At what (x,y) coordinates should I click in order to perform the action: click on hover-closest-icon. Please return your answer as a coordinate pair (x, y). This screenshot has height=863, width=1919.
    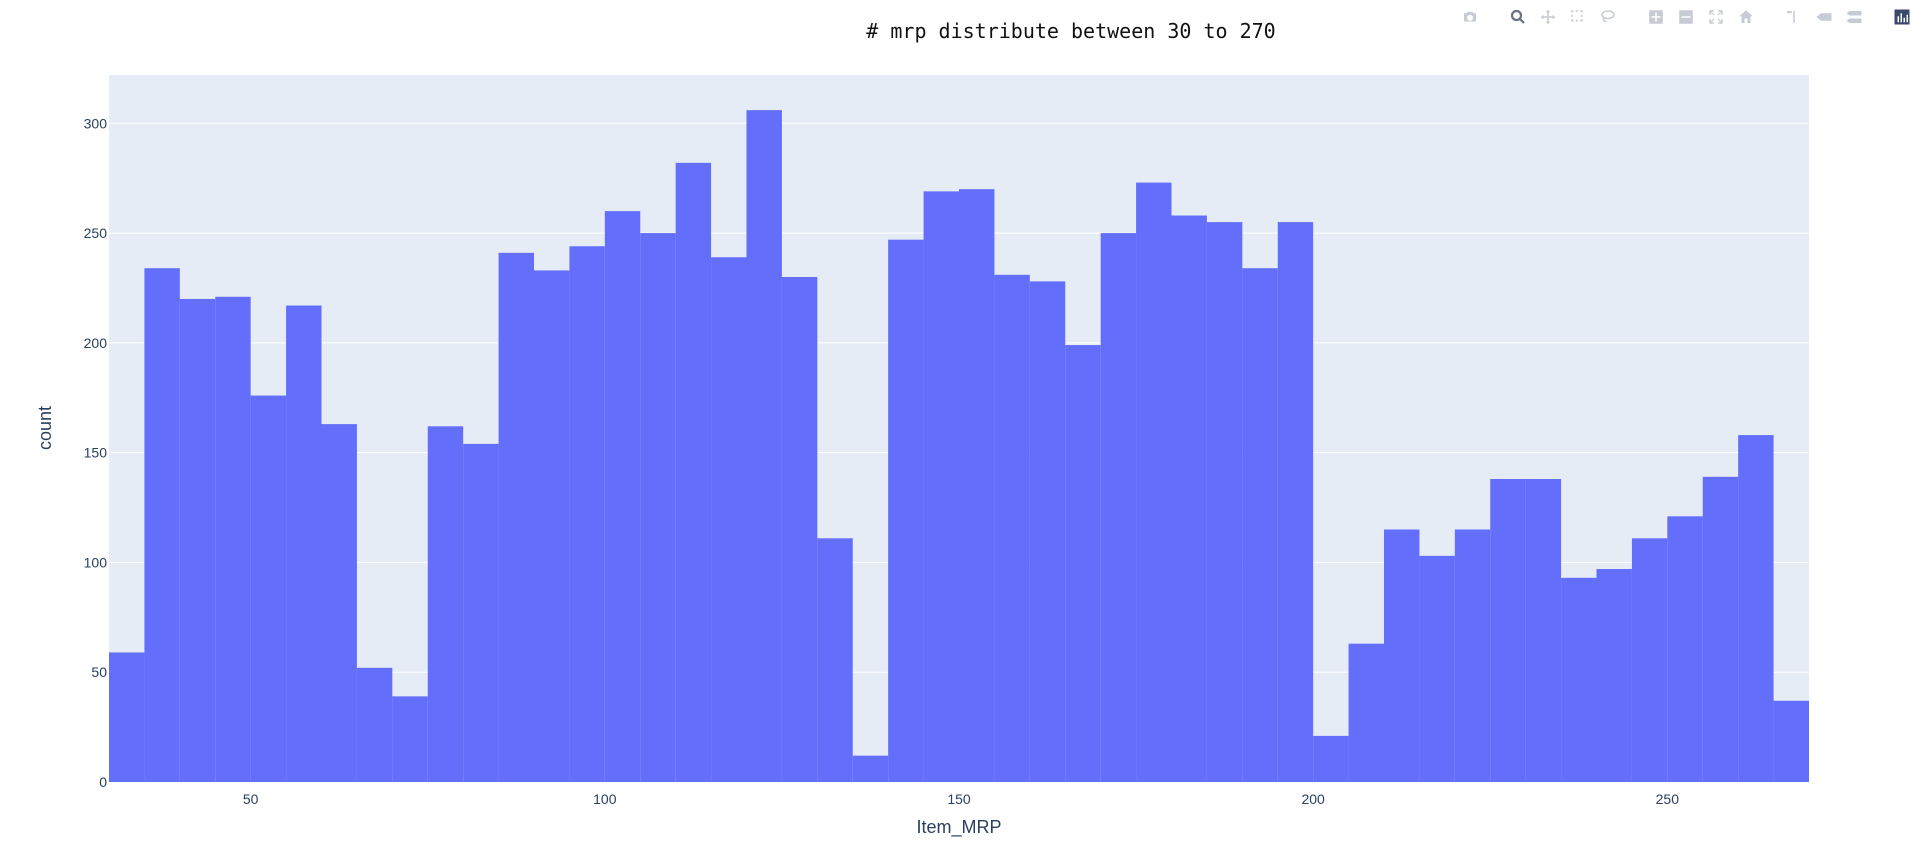
    Looking at the image, I should click on (1824, 17).